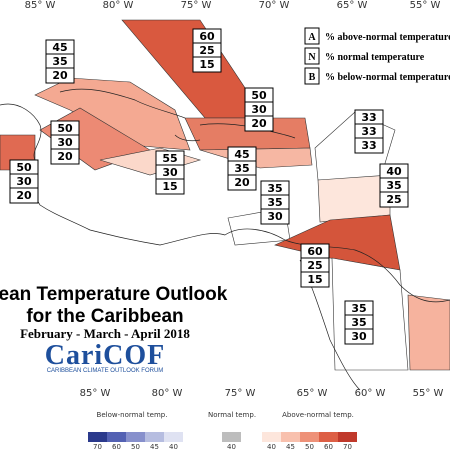  Describe the element at coordinates (387, 37) in the screenshot. I see `legend-text-above: % above-normal temperature` at that location.